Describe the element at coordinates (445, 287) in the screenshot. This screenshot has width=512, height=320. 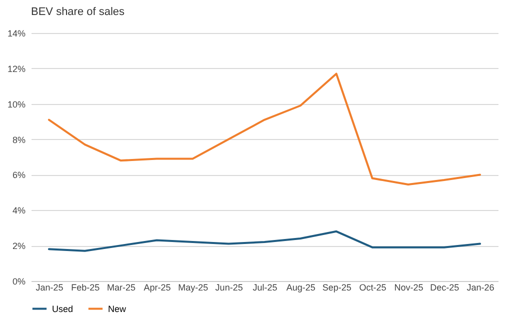
I see `x-tick-label: Dec-25` at that location.